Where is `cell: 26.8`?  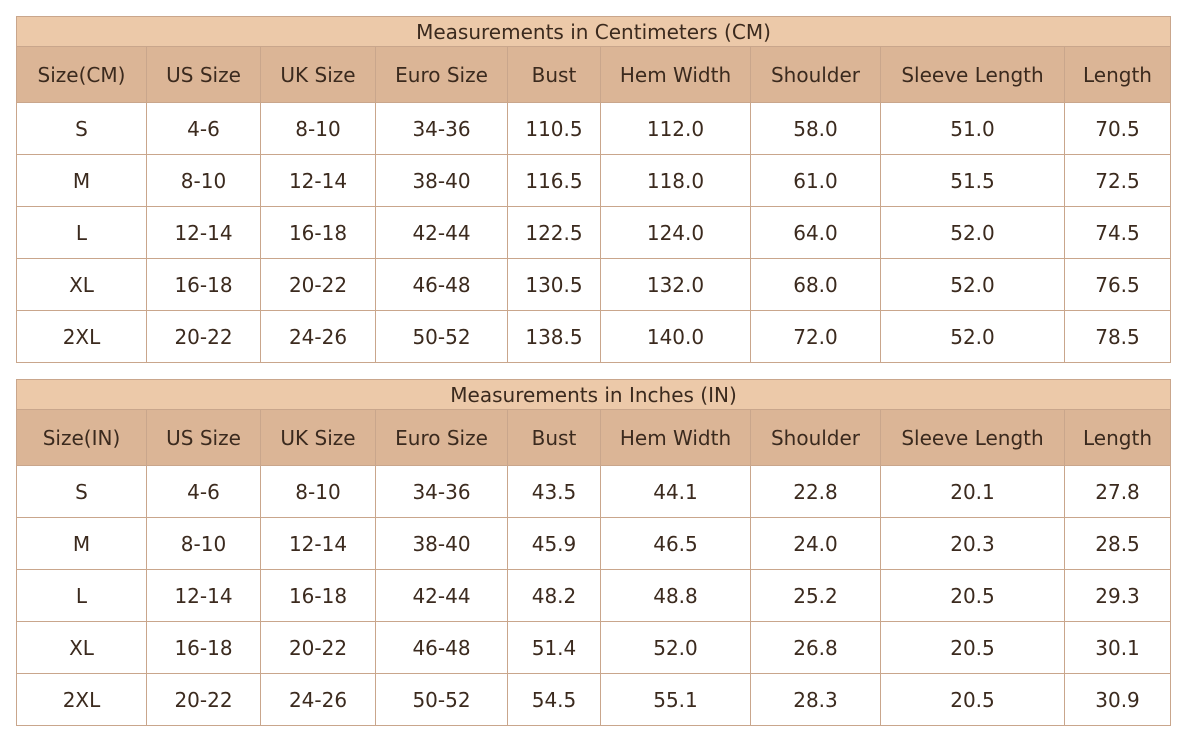 cell: 26.8 is located at coordinates (815, 647).